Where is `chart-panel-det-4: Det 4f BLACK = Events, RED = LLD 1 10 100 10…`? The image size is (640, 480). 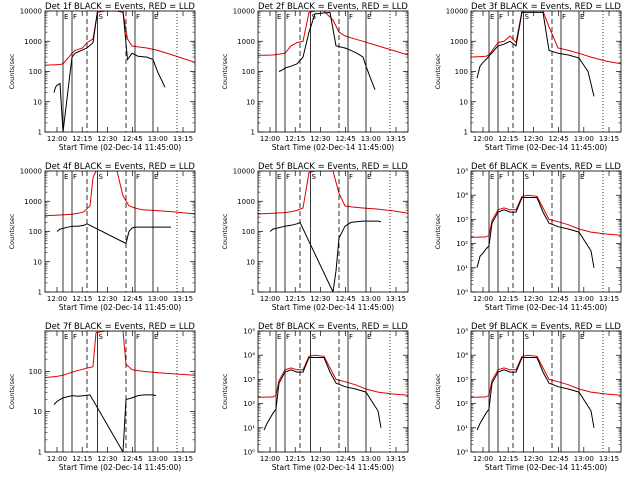 chart-panel-det-4: Det 4f BLACK = Events, RED = LLD 1 10 100 10… is located at coordinates (102, 237).